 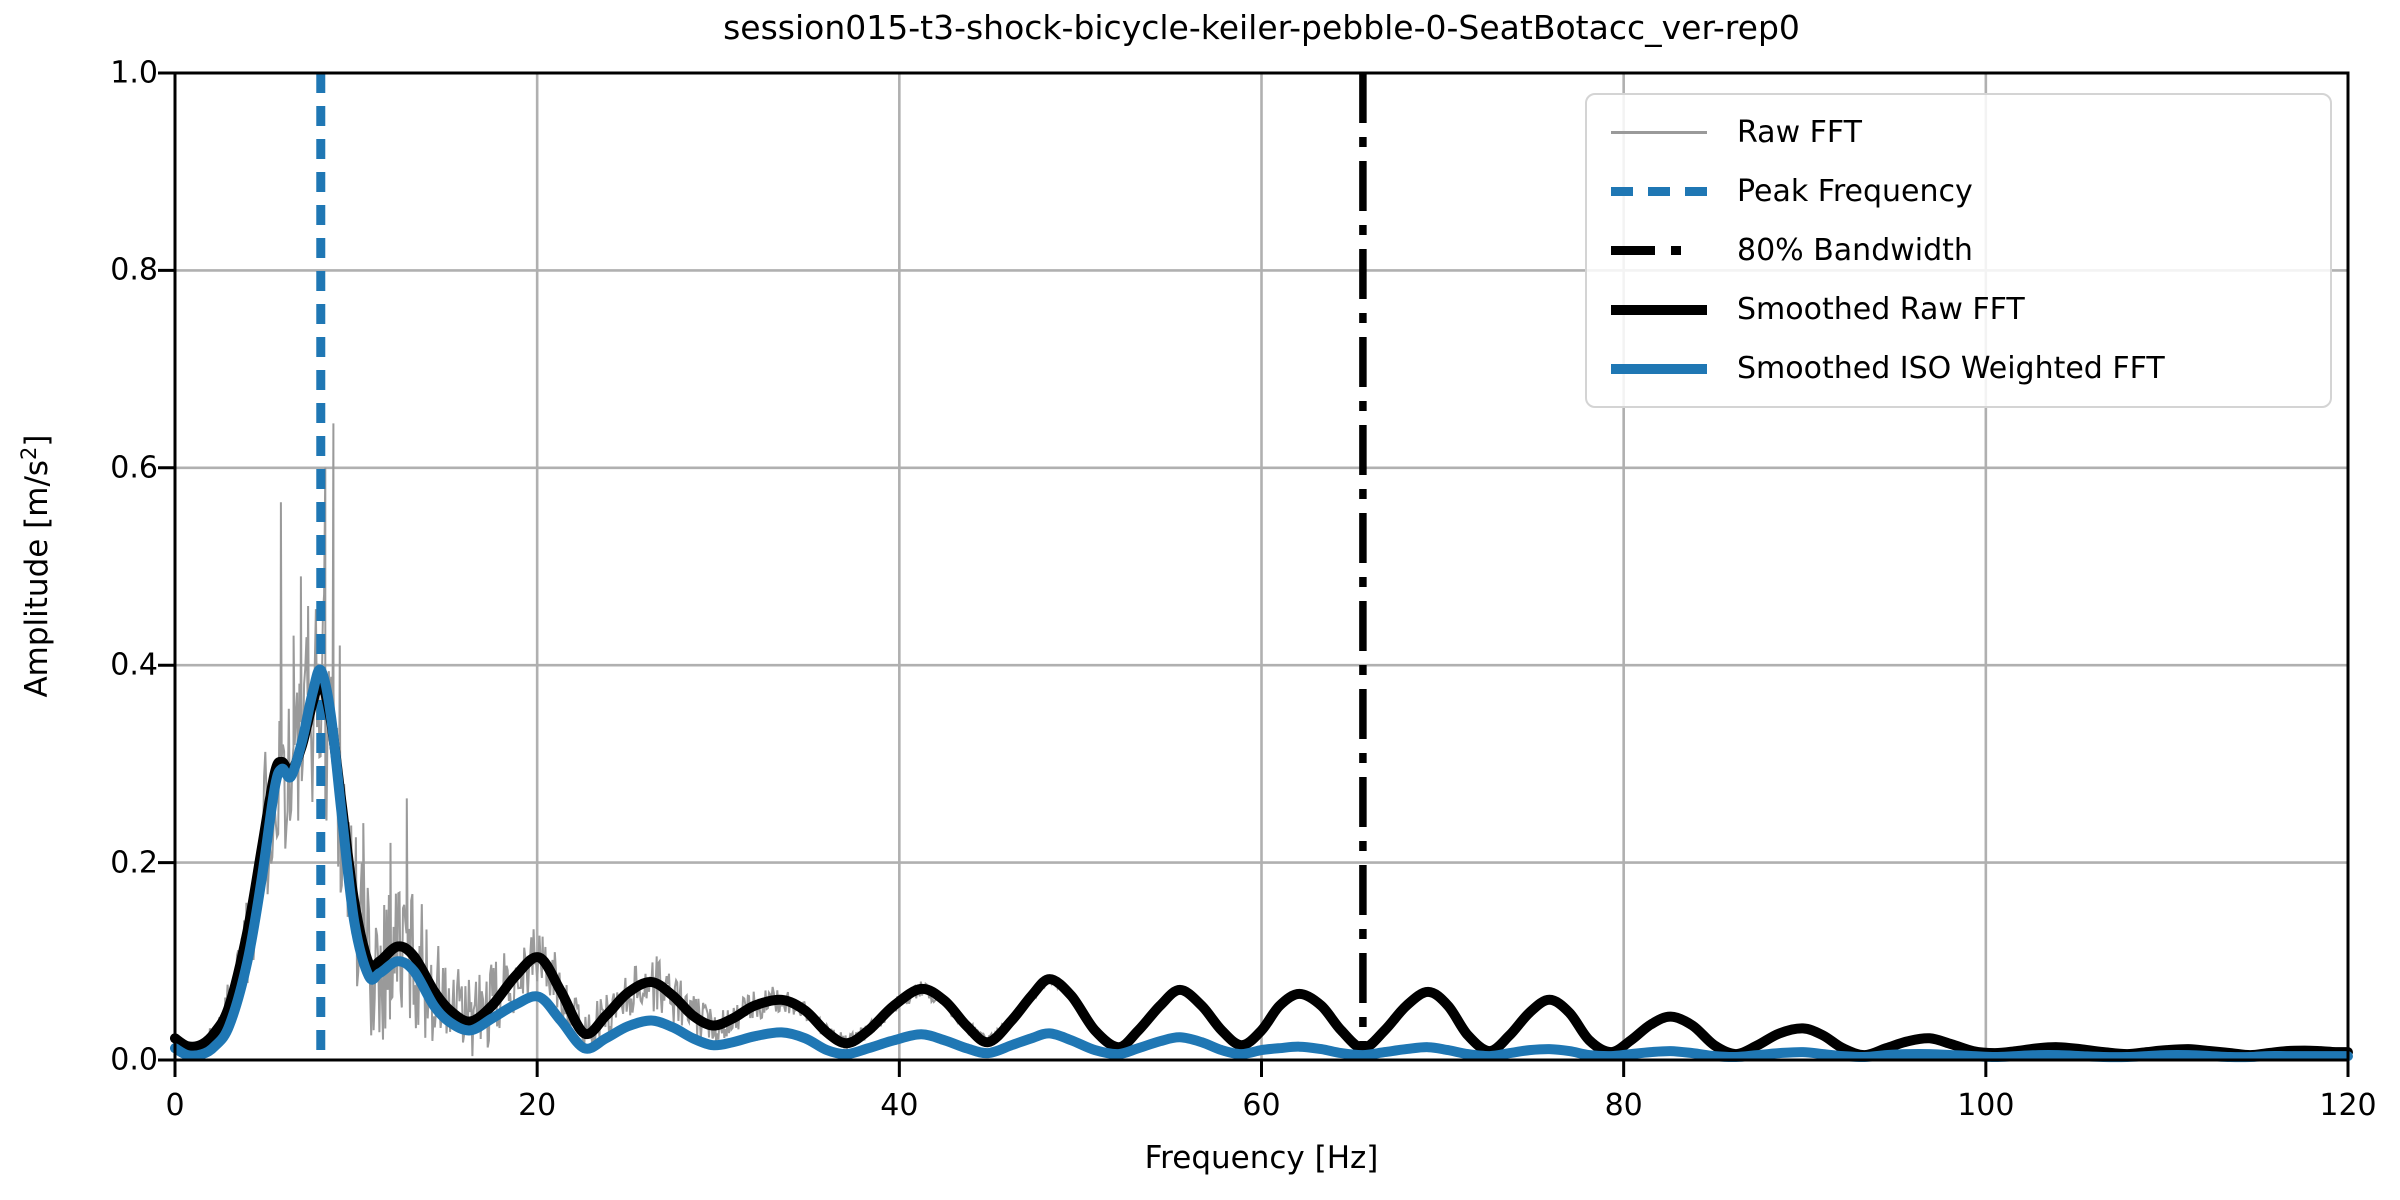 I want to click on y-tick-label: 0.0, so click(x=134, y=1060).